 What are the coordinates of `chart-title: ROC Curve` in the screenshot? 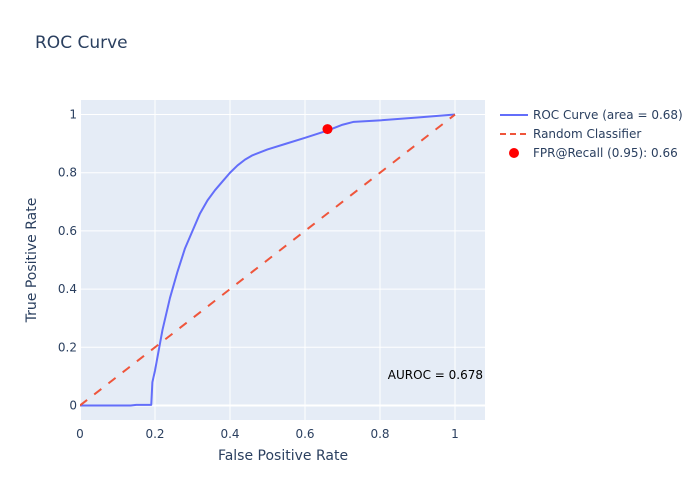 It's located at (81, 43).